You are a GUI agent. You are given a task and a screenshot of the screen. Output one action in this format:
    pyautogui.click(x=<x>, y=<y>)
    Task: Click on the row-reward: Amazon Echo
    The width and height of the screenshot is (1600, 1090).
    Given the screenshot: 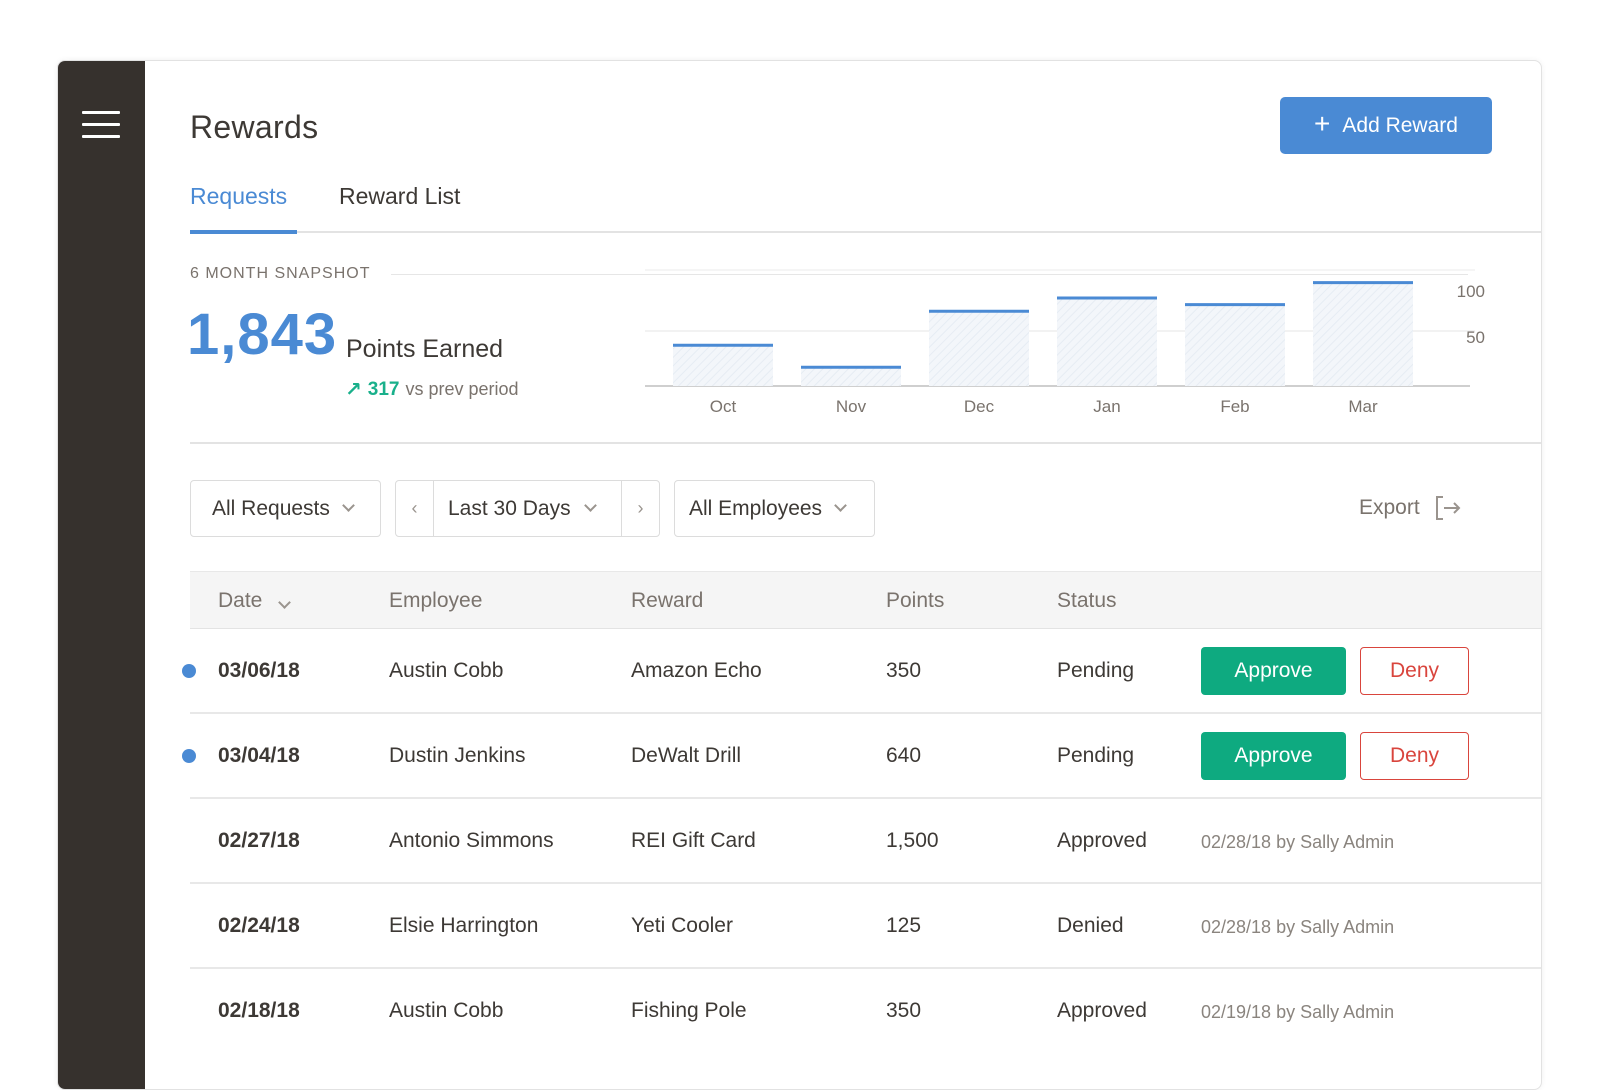 What is the action you would take?
    pyautogui.click(x=696, y=670)
    